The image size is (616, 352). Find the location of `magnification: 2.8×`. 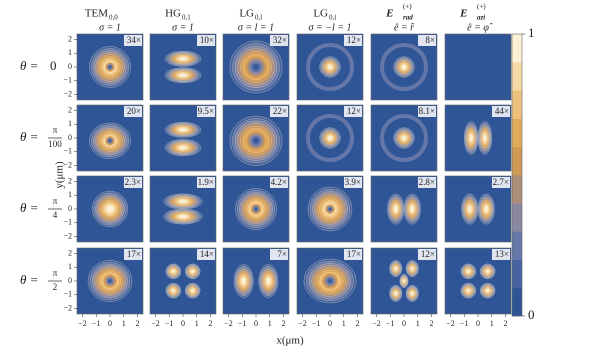

magnification: 2.8× is located at coordinates (427, 182).